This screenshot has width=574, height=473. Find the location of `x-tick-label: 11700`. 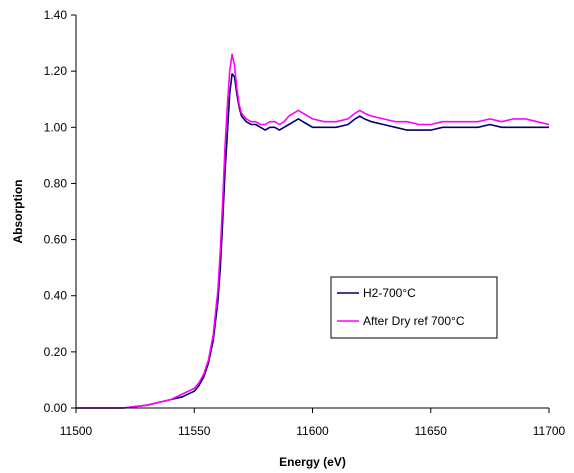

x-tick-label: 11700 is located at coordinates (549, 431).